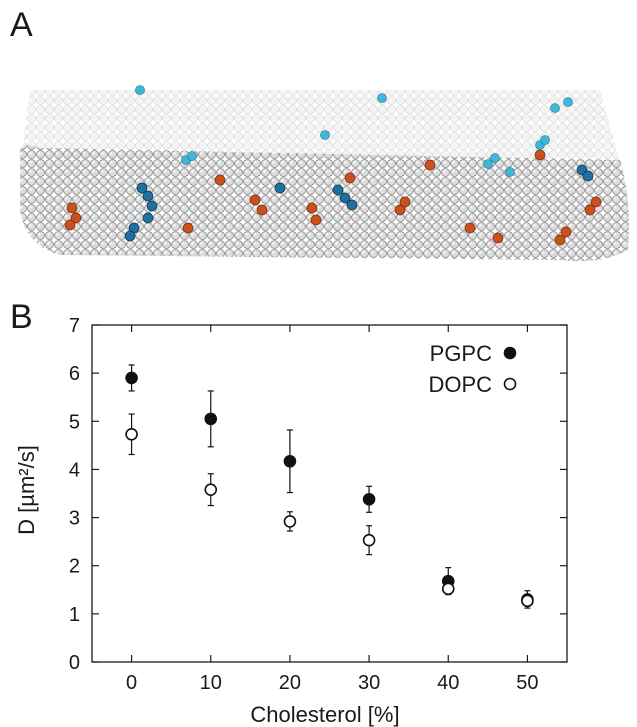  I want to click on y-tick-label: 4, so click(74, 470).